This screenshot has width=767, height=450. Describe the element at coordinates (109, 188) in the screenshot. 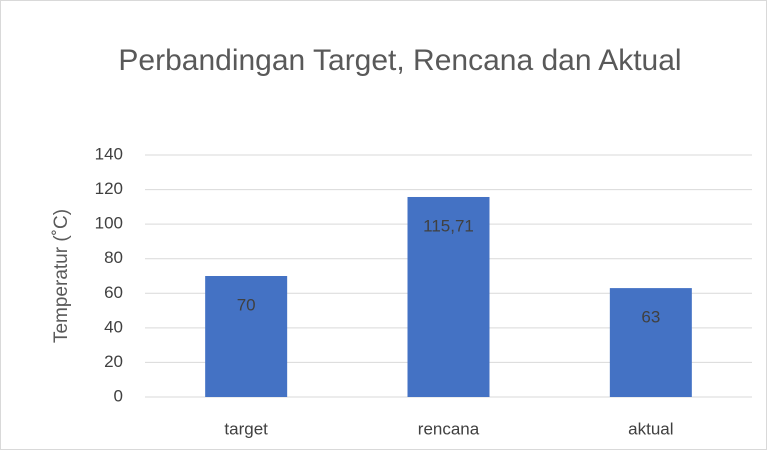

I see `y-tick-label: 120` at that location.